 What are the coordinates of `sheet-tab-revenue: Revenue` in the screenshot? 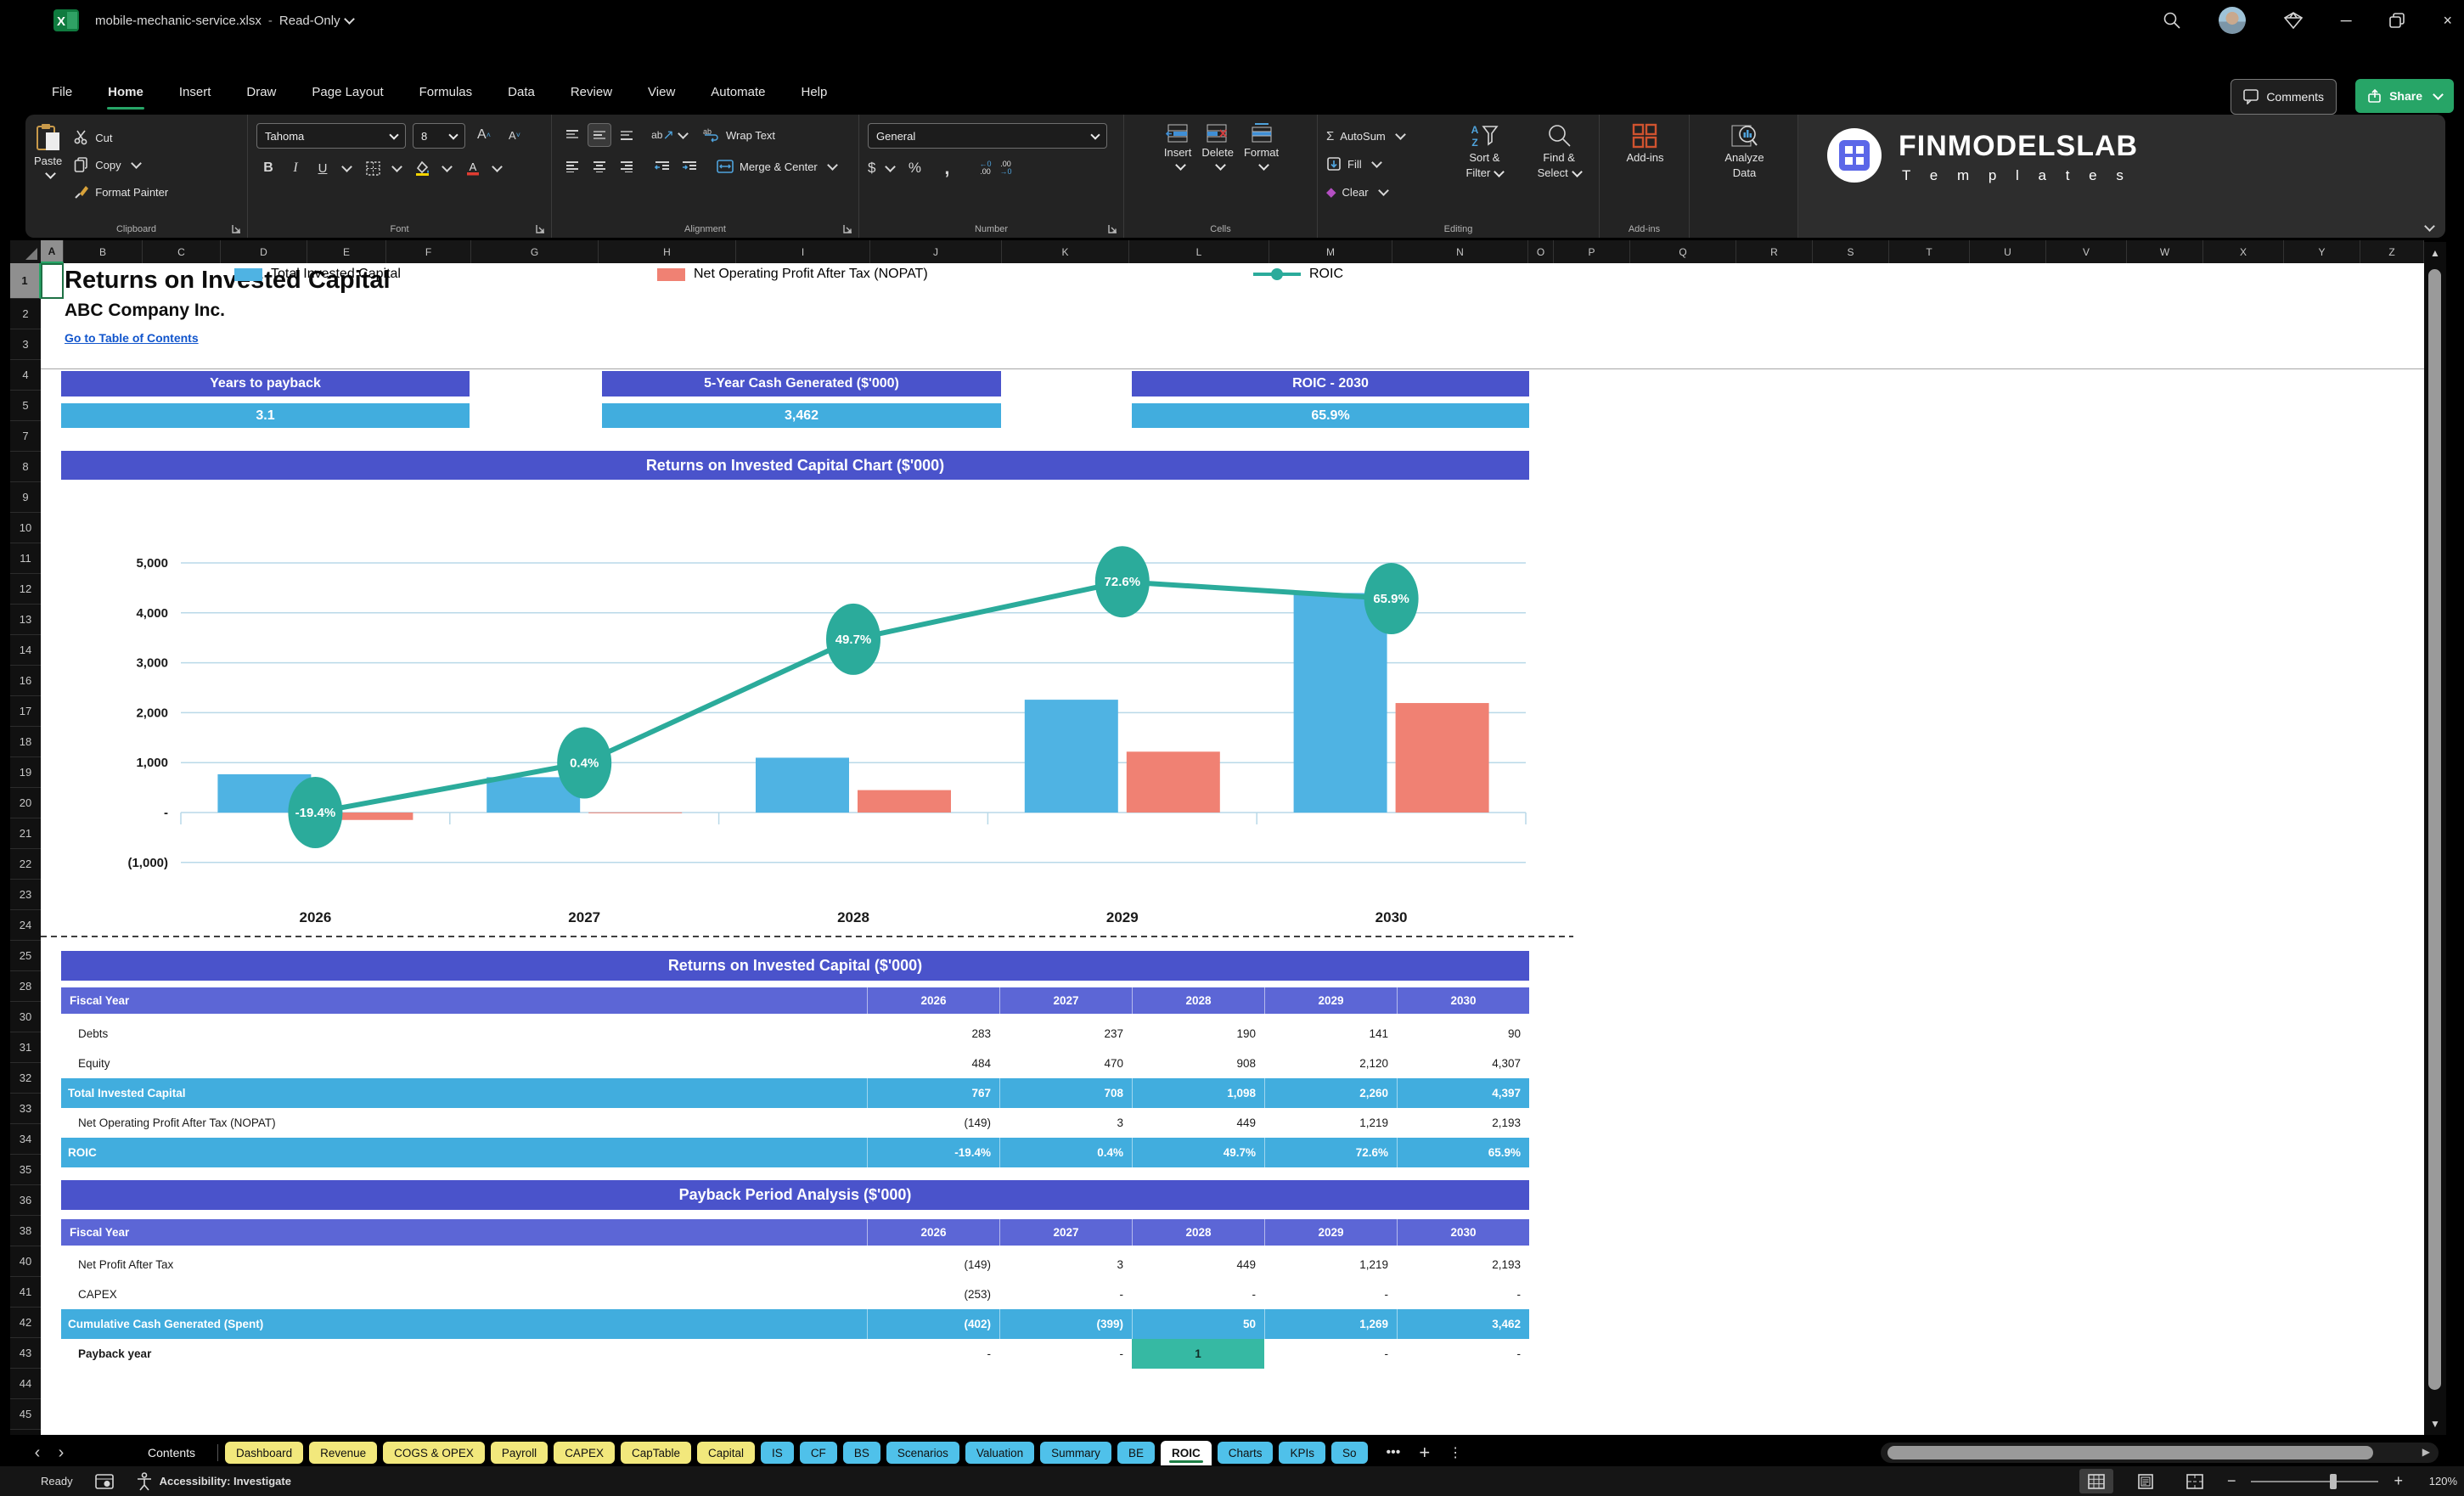 It's located at (343, 1453).